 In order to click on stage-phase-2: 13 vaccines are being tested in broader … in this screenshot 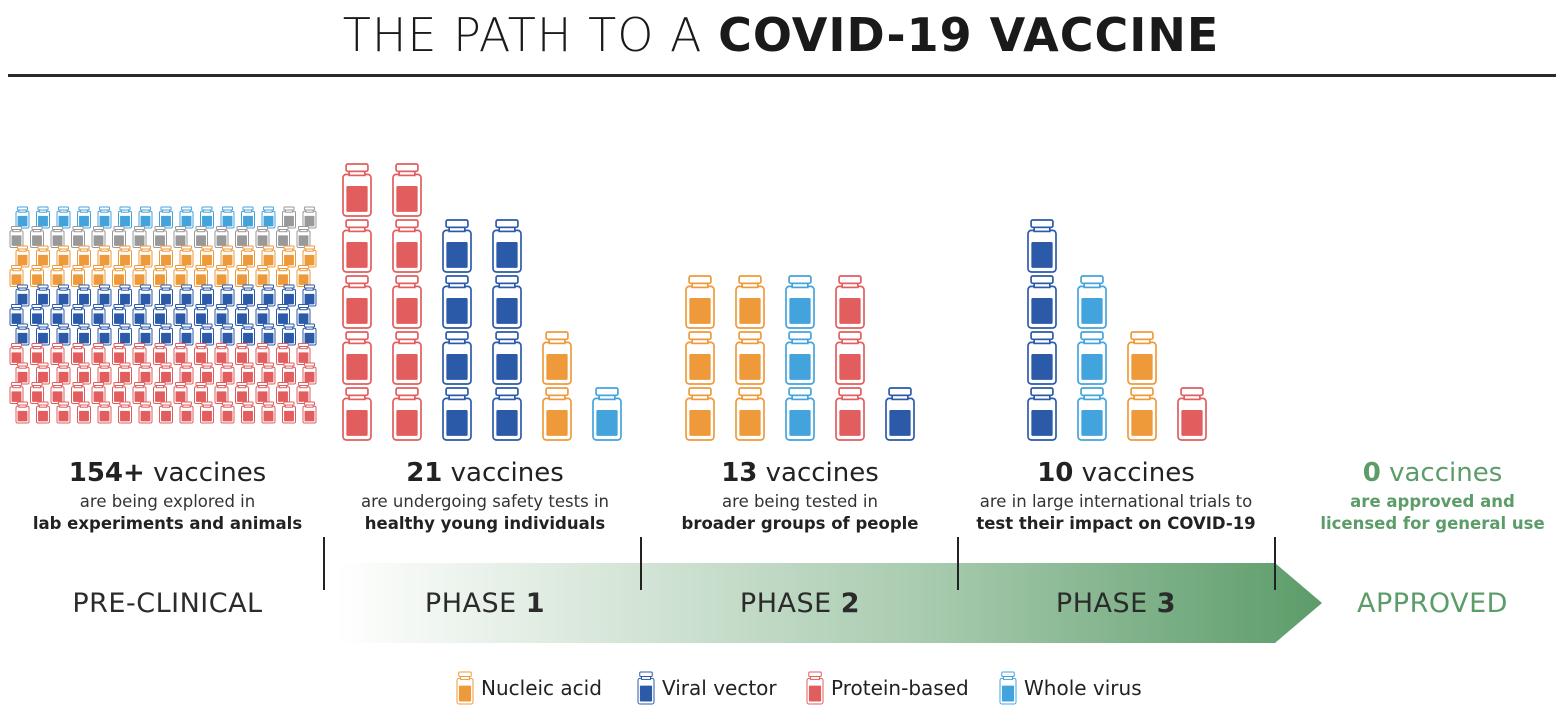, I will do `click(800, 495)`.